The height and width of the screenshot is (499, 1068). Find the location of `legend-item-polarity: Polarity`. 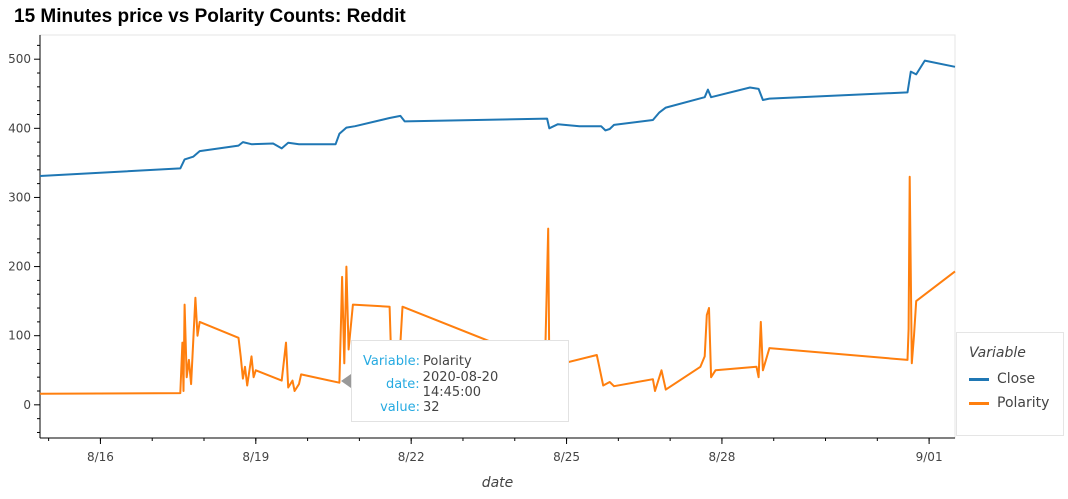

legend-item-polarity: Polarity is located at coordinates (1011, 403).